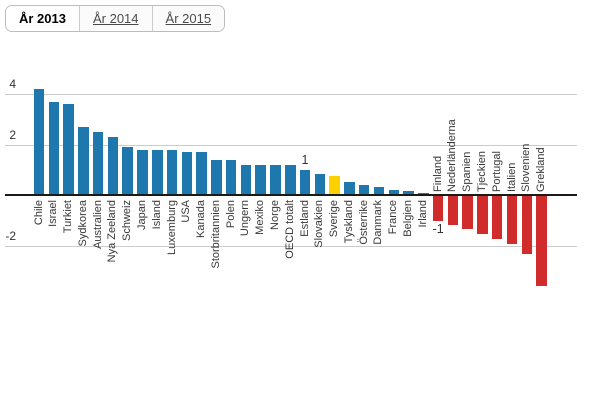 The width and height of the screenshot is (600, 400). What do you see at coordinates (188, 18) in the screenshot?
I see `tab-year-2015: År 2015` at bounding box center [188, 18].